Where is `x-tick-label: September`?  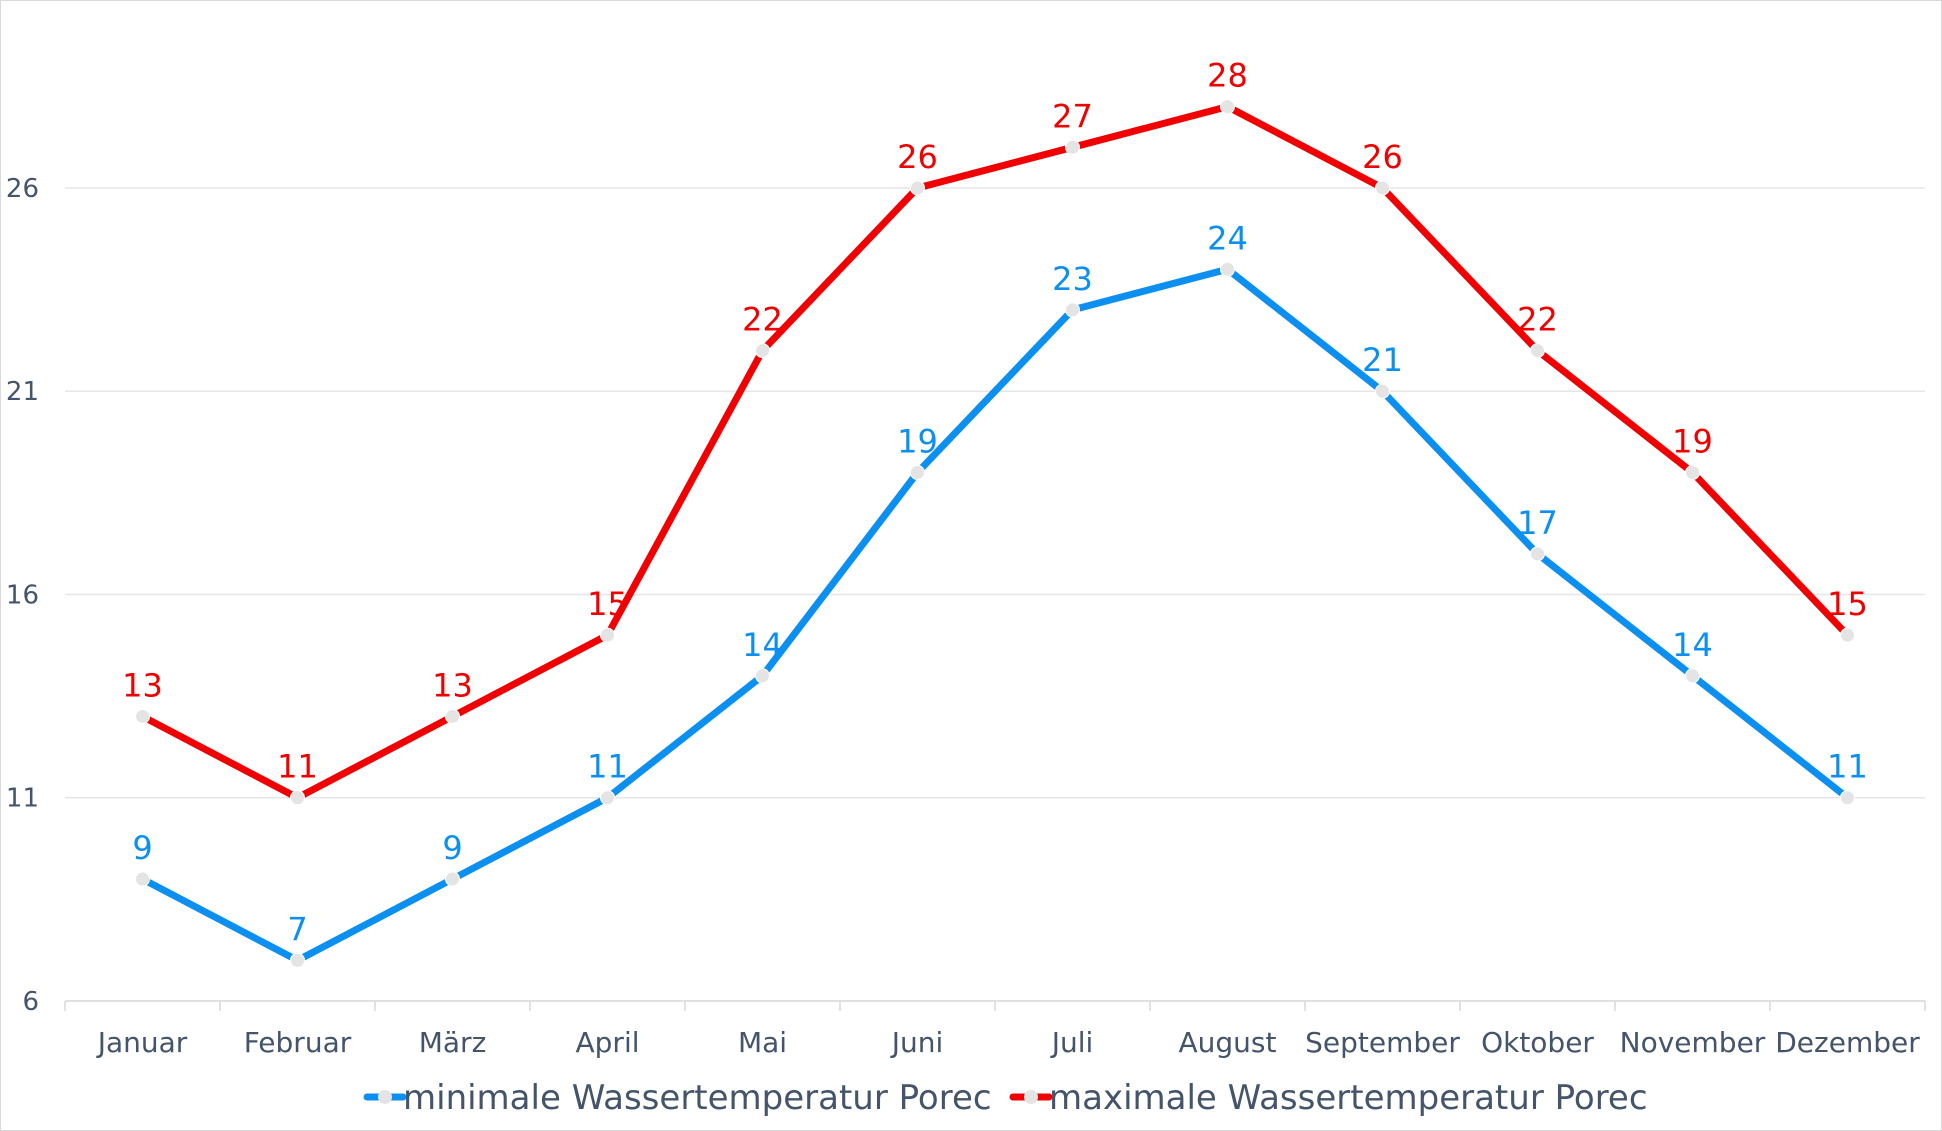 x-tick-label: September is located at coordinates (1382, 1042).